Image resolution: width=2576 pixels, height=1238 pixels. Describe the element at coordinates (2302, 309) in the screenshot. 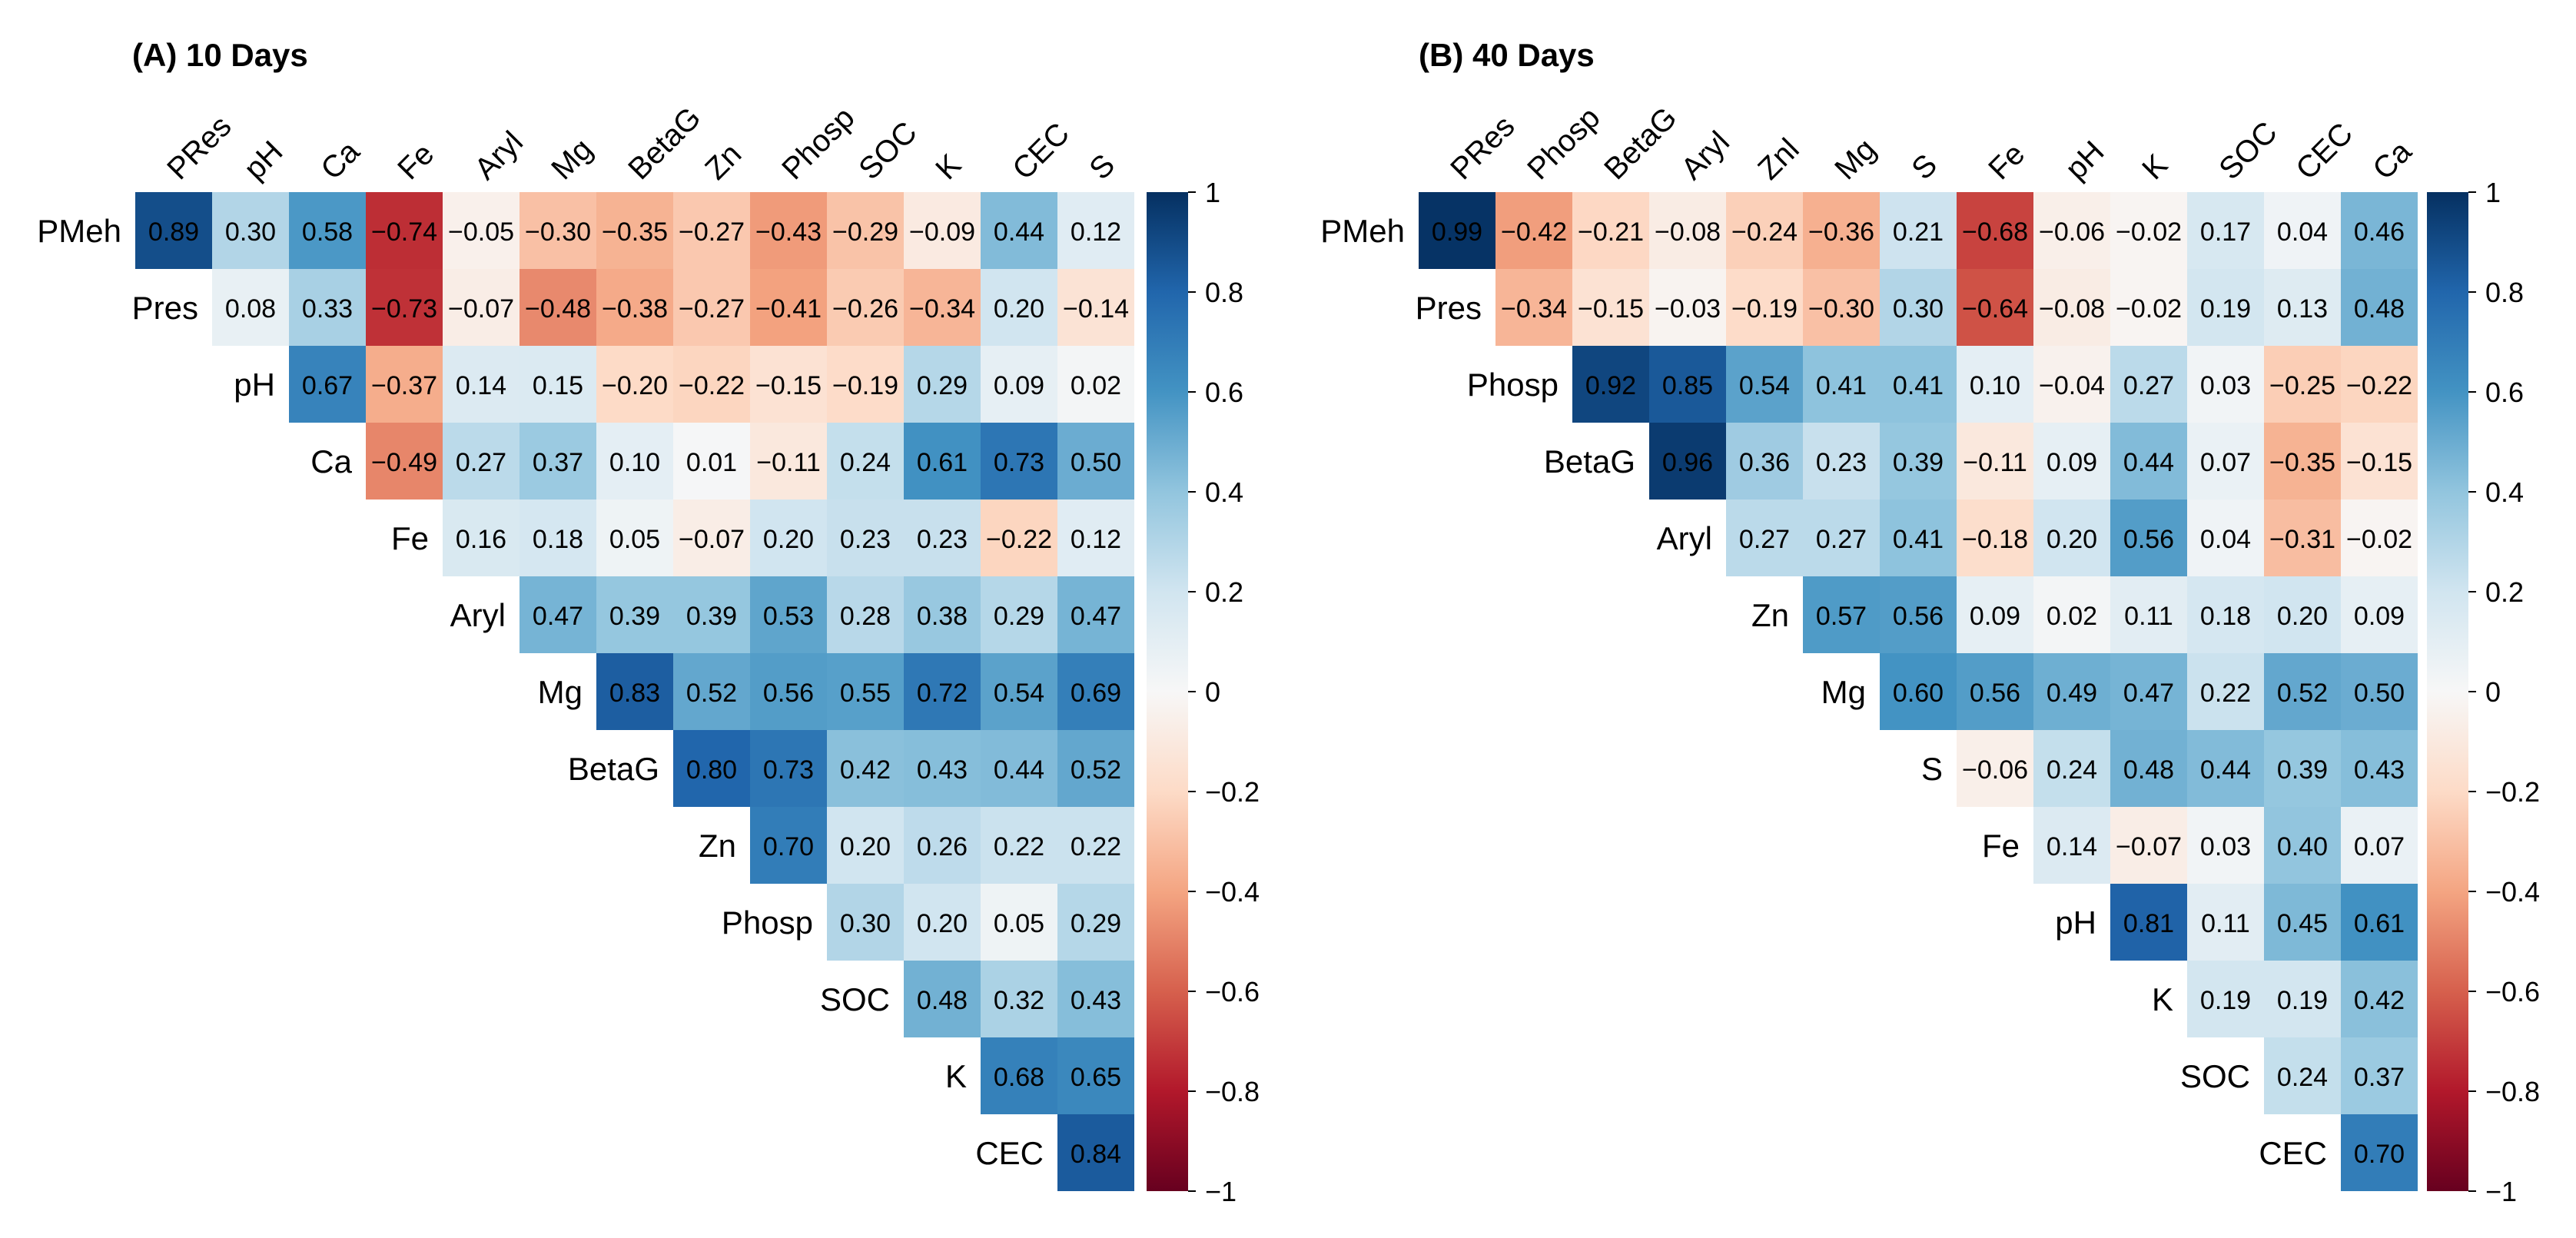

I see `cell-value: 0.13` at that location.